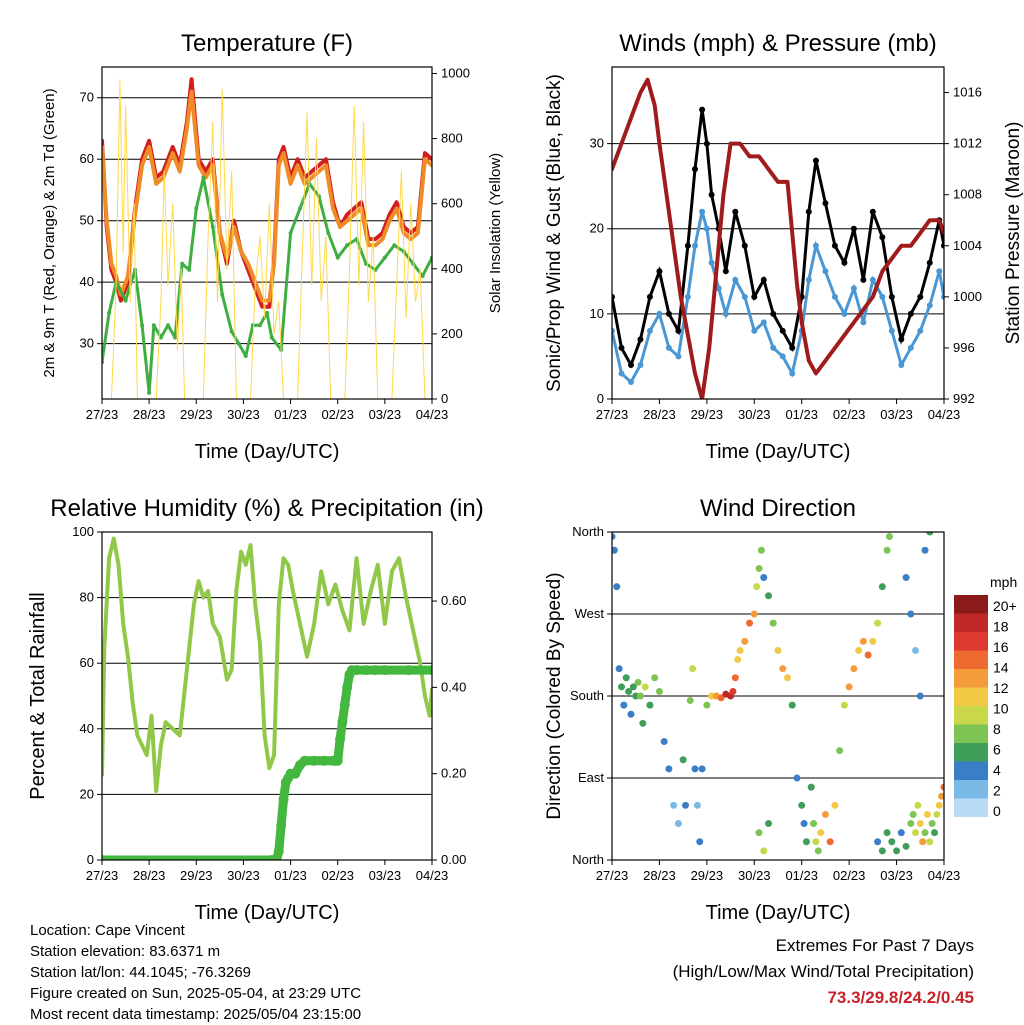 The width and height of the screenshot is (1024, 1025). I want to click on x-axis-label: Time (Day/UTC), so click(267, 913).